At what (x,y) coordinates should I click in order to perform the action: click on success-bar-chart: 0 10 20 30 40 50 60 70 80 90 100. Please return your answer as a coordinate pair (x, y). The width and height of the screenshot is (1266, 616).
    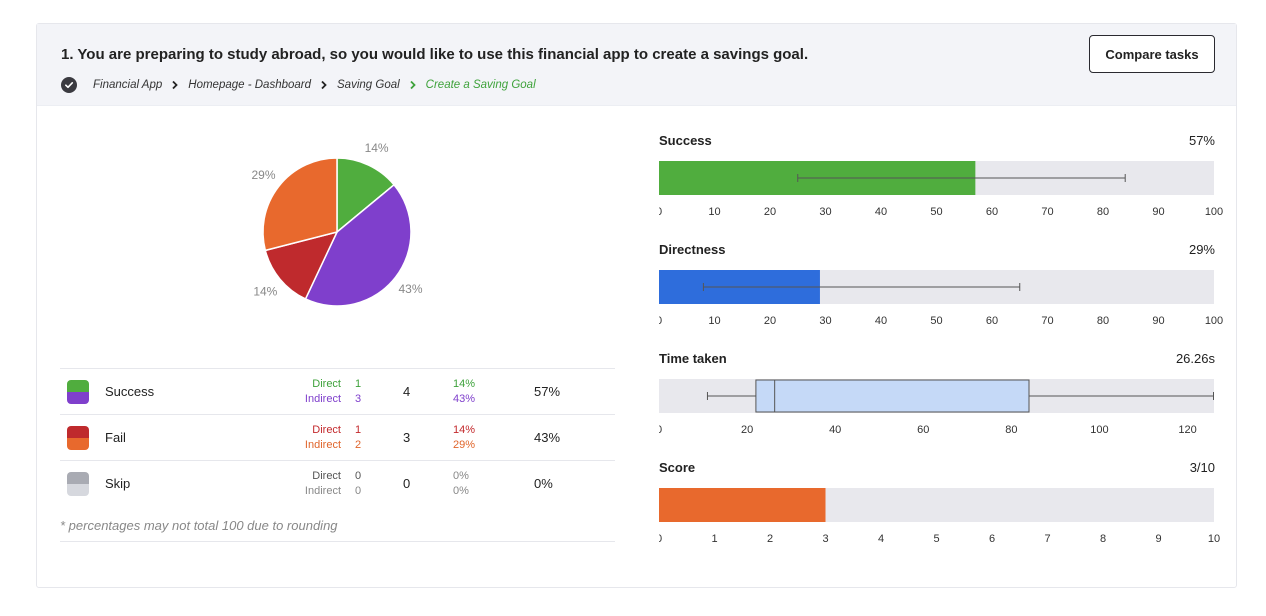
    Looking at the image, I should click on (941, 189).